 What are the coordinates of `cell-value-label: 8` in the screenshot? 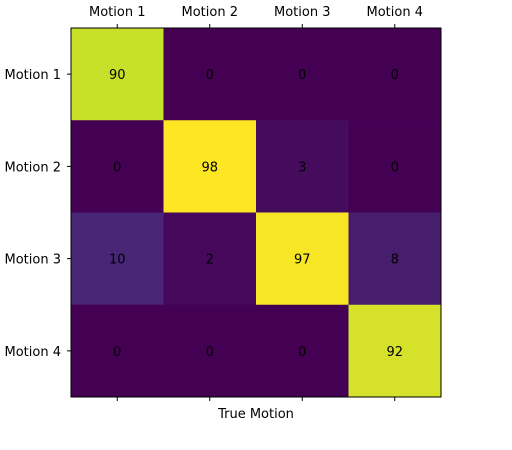 It's located at (395, 260).